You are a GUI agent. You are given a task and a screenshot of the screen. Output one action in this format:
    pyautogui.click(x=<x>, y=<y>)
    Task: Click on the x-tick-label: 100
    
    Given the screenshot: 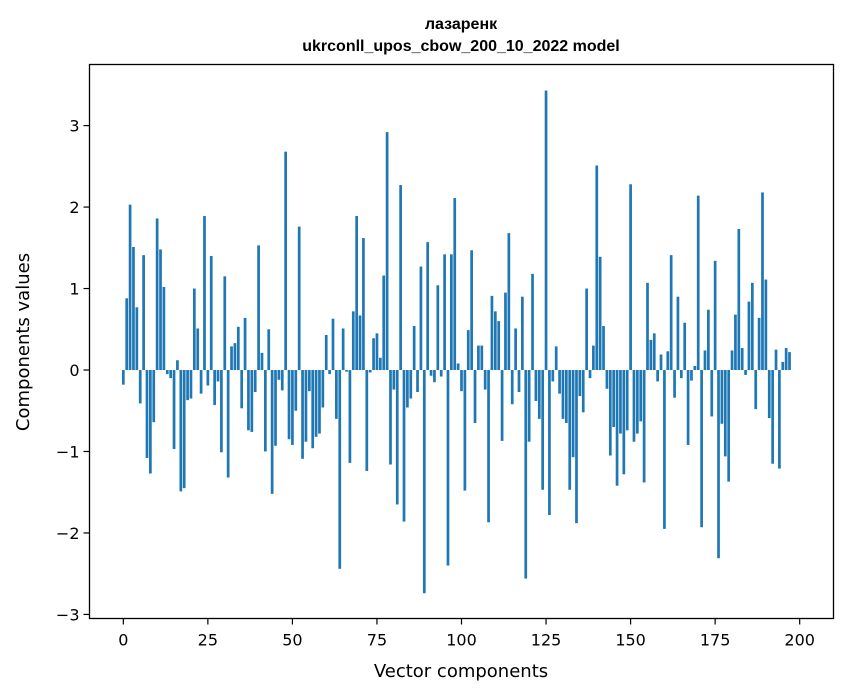 What is the action you would take?
    pyautogui.click(x=461, y=640)
    